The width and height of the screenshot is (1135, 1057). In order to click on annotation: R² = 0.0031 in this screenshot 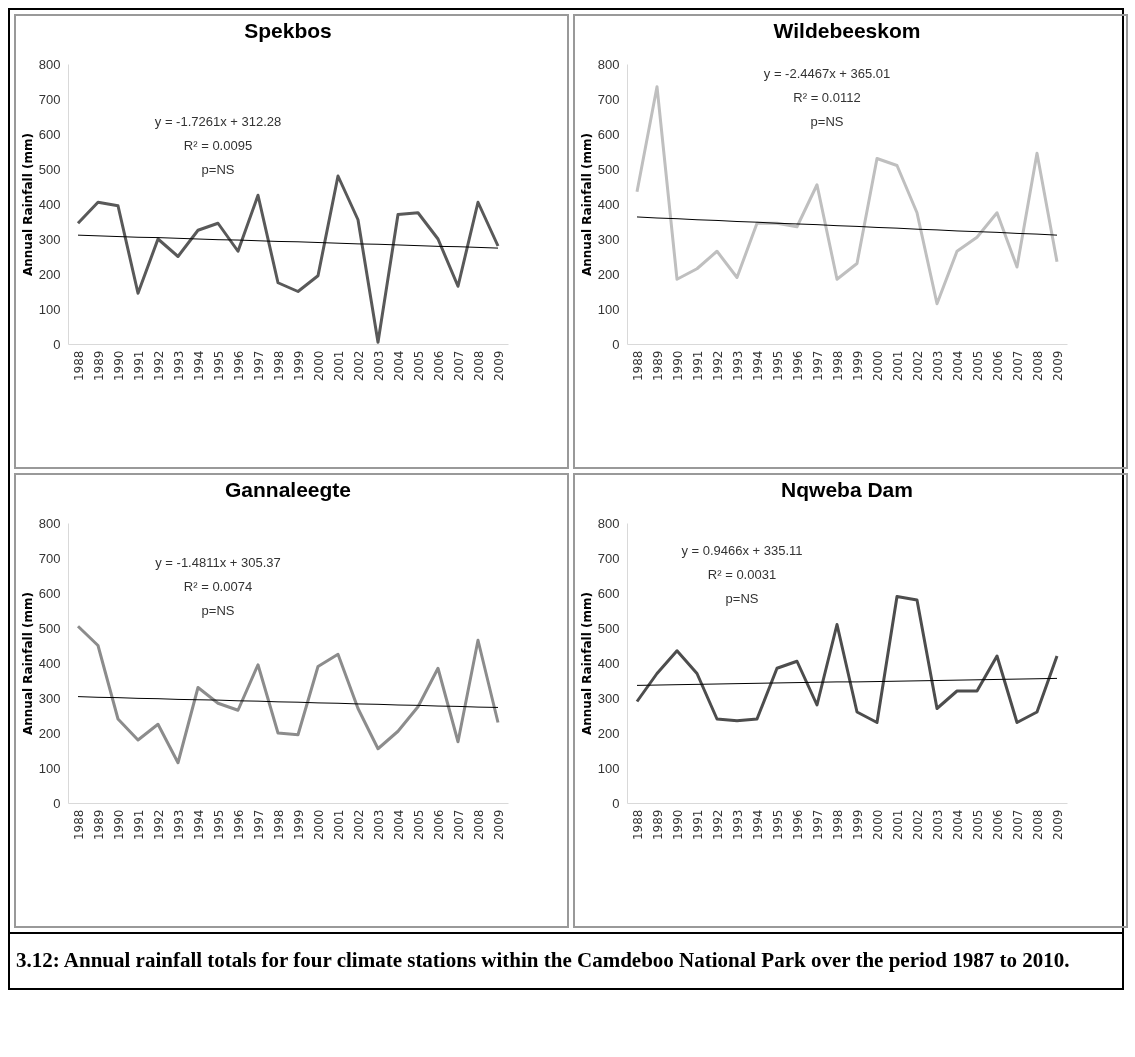, I will do `click(742, 574)`.